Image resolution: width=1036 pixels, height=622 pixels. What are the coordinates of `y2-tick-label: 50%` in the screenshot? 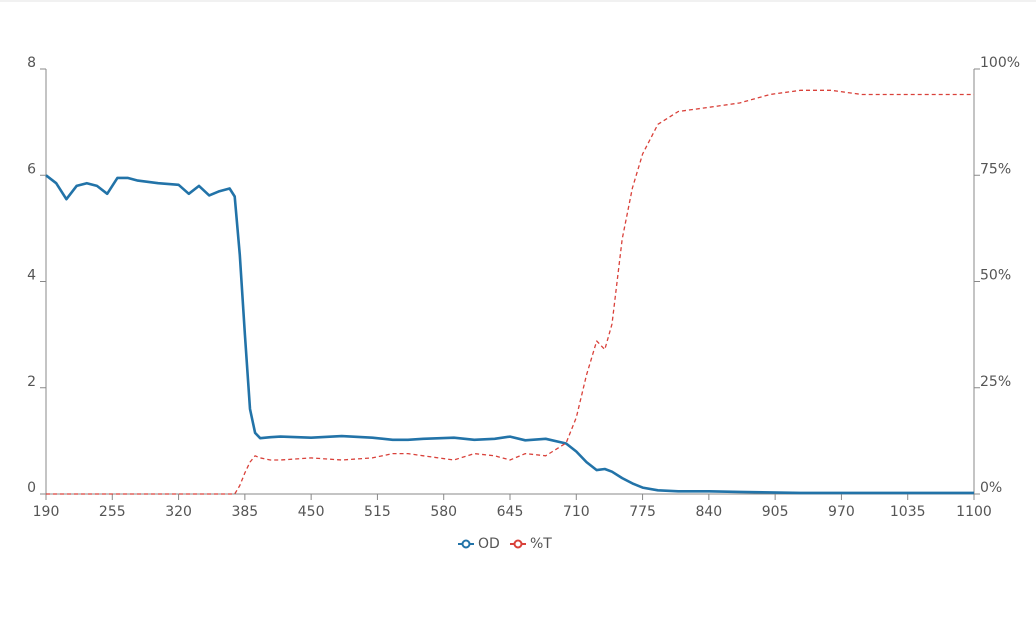 It's located at (995, 276).